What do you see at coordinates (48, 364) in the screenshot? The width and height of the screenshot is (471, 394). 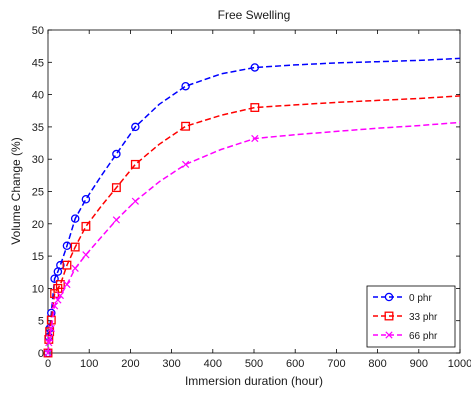 I see `x-tick-label: 0` at bounding box center [48, 364].